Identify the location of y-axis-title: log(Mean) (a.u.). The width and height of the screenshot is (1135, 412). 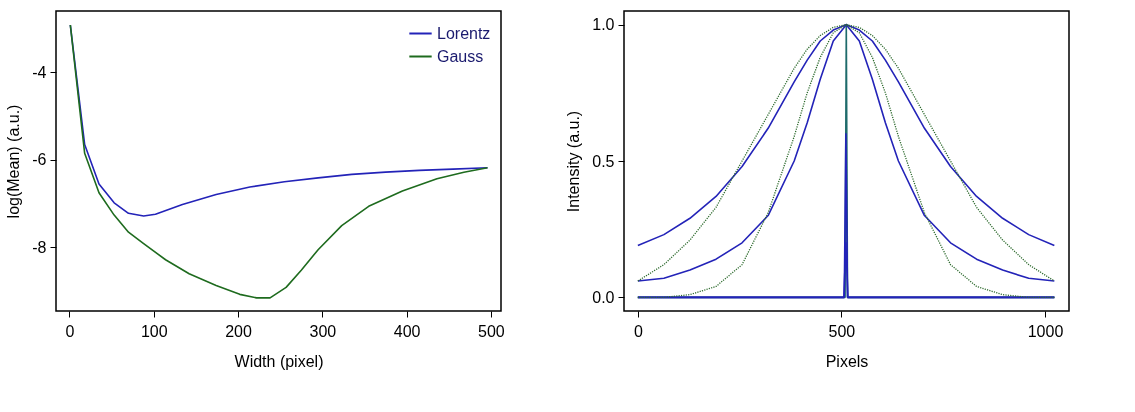
(14, 161).